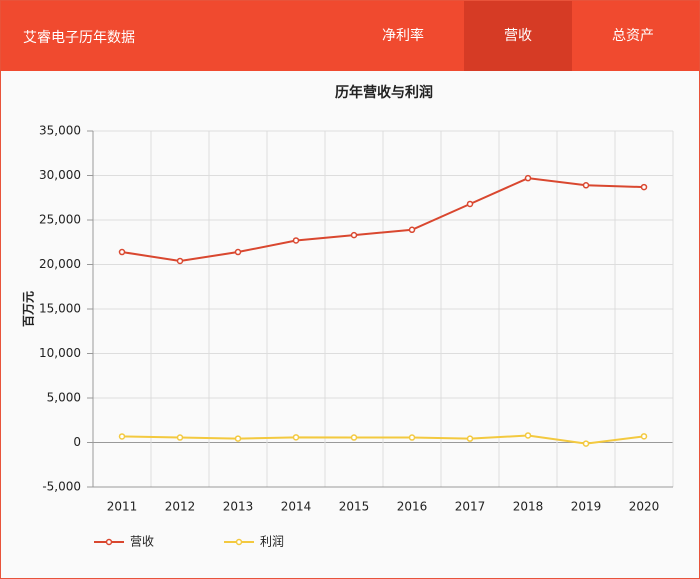 The image size is (700, 579). Describe the element at coordinates (61, 487) in the screenshot. I see `y-tick-label: -5,000` at that location.